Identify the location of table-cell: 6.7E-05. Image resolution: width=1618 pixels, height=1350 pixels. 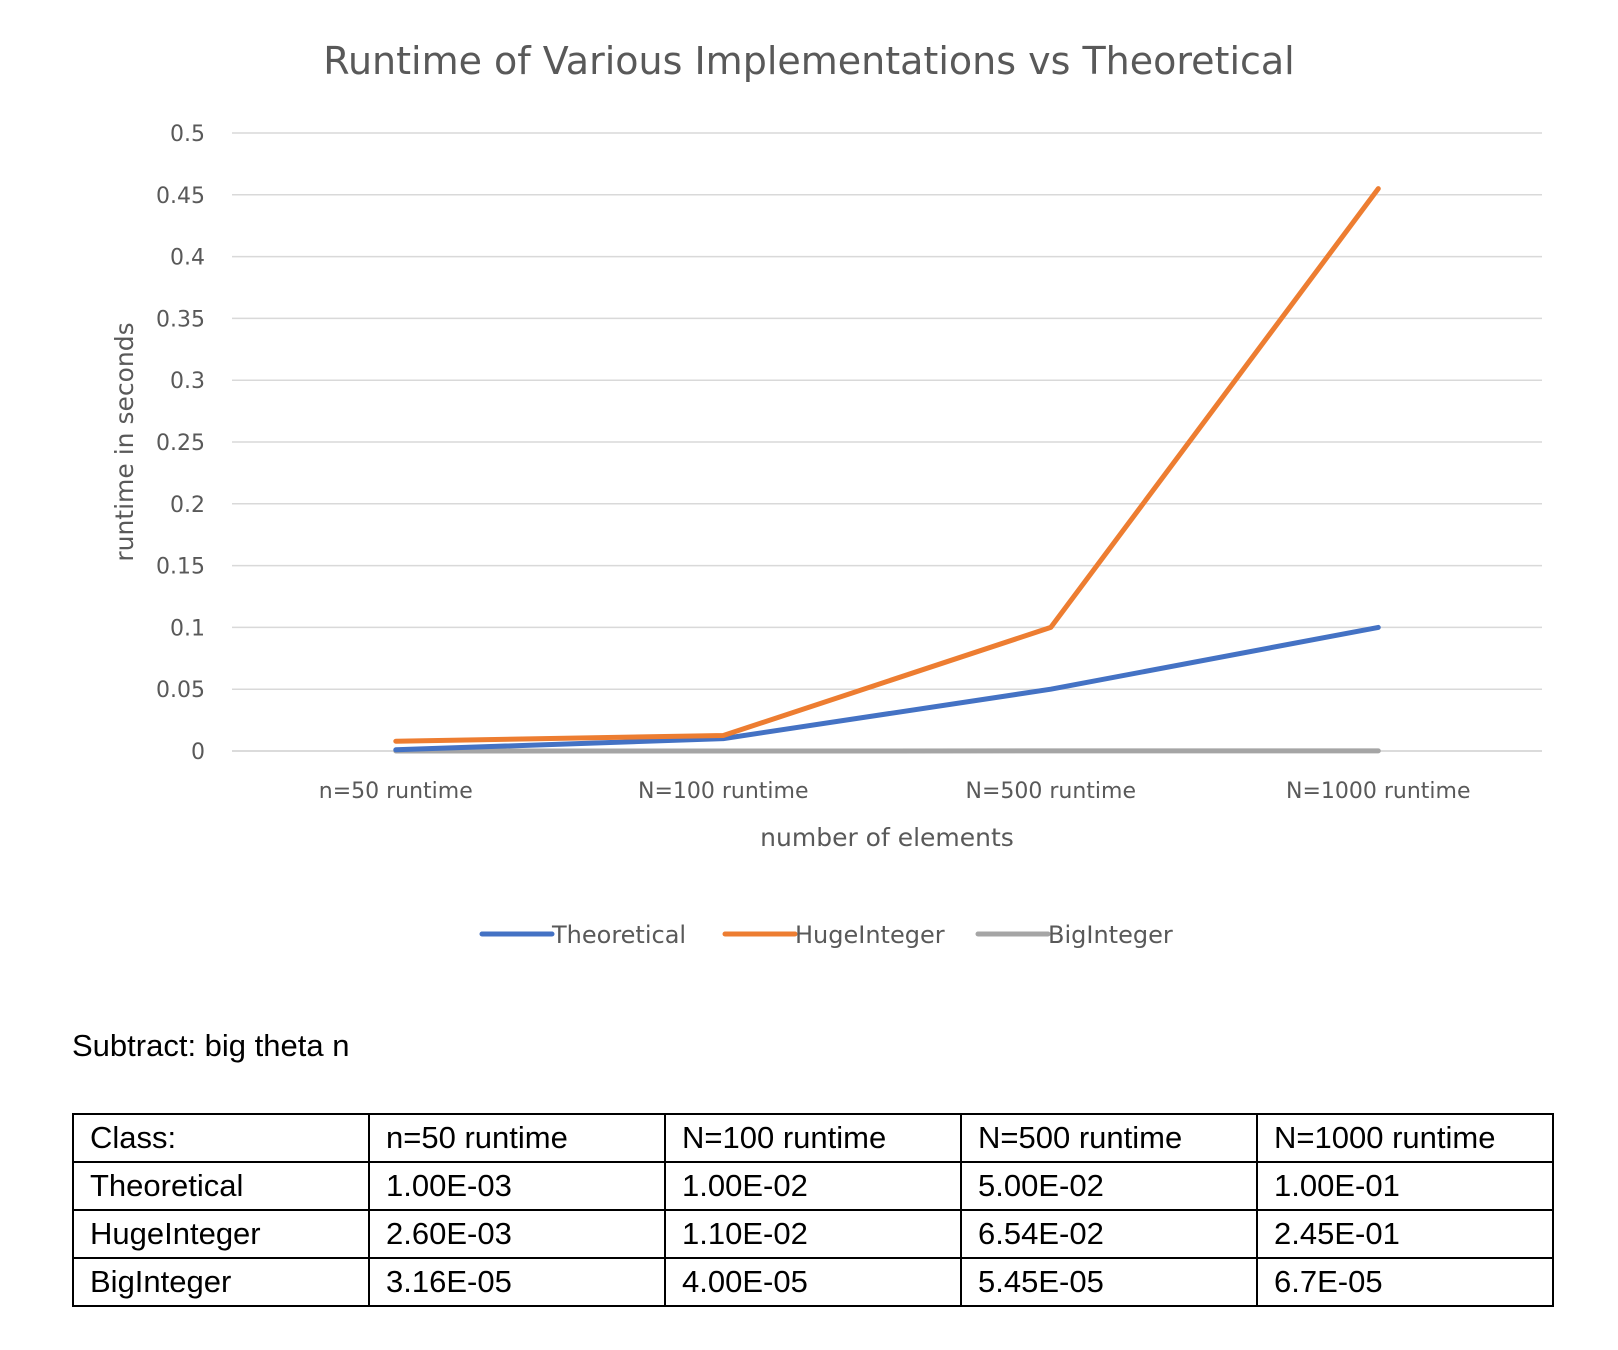
(1405, 1282).